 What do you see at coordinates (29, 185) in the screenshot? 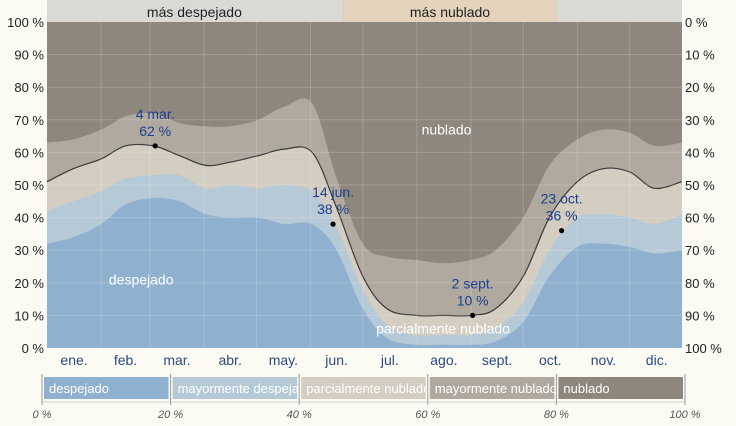
I see `y-tick-left: 50 %` at bounding box center [29, 185].